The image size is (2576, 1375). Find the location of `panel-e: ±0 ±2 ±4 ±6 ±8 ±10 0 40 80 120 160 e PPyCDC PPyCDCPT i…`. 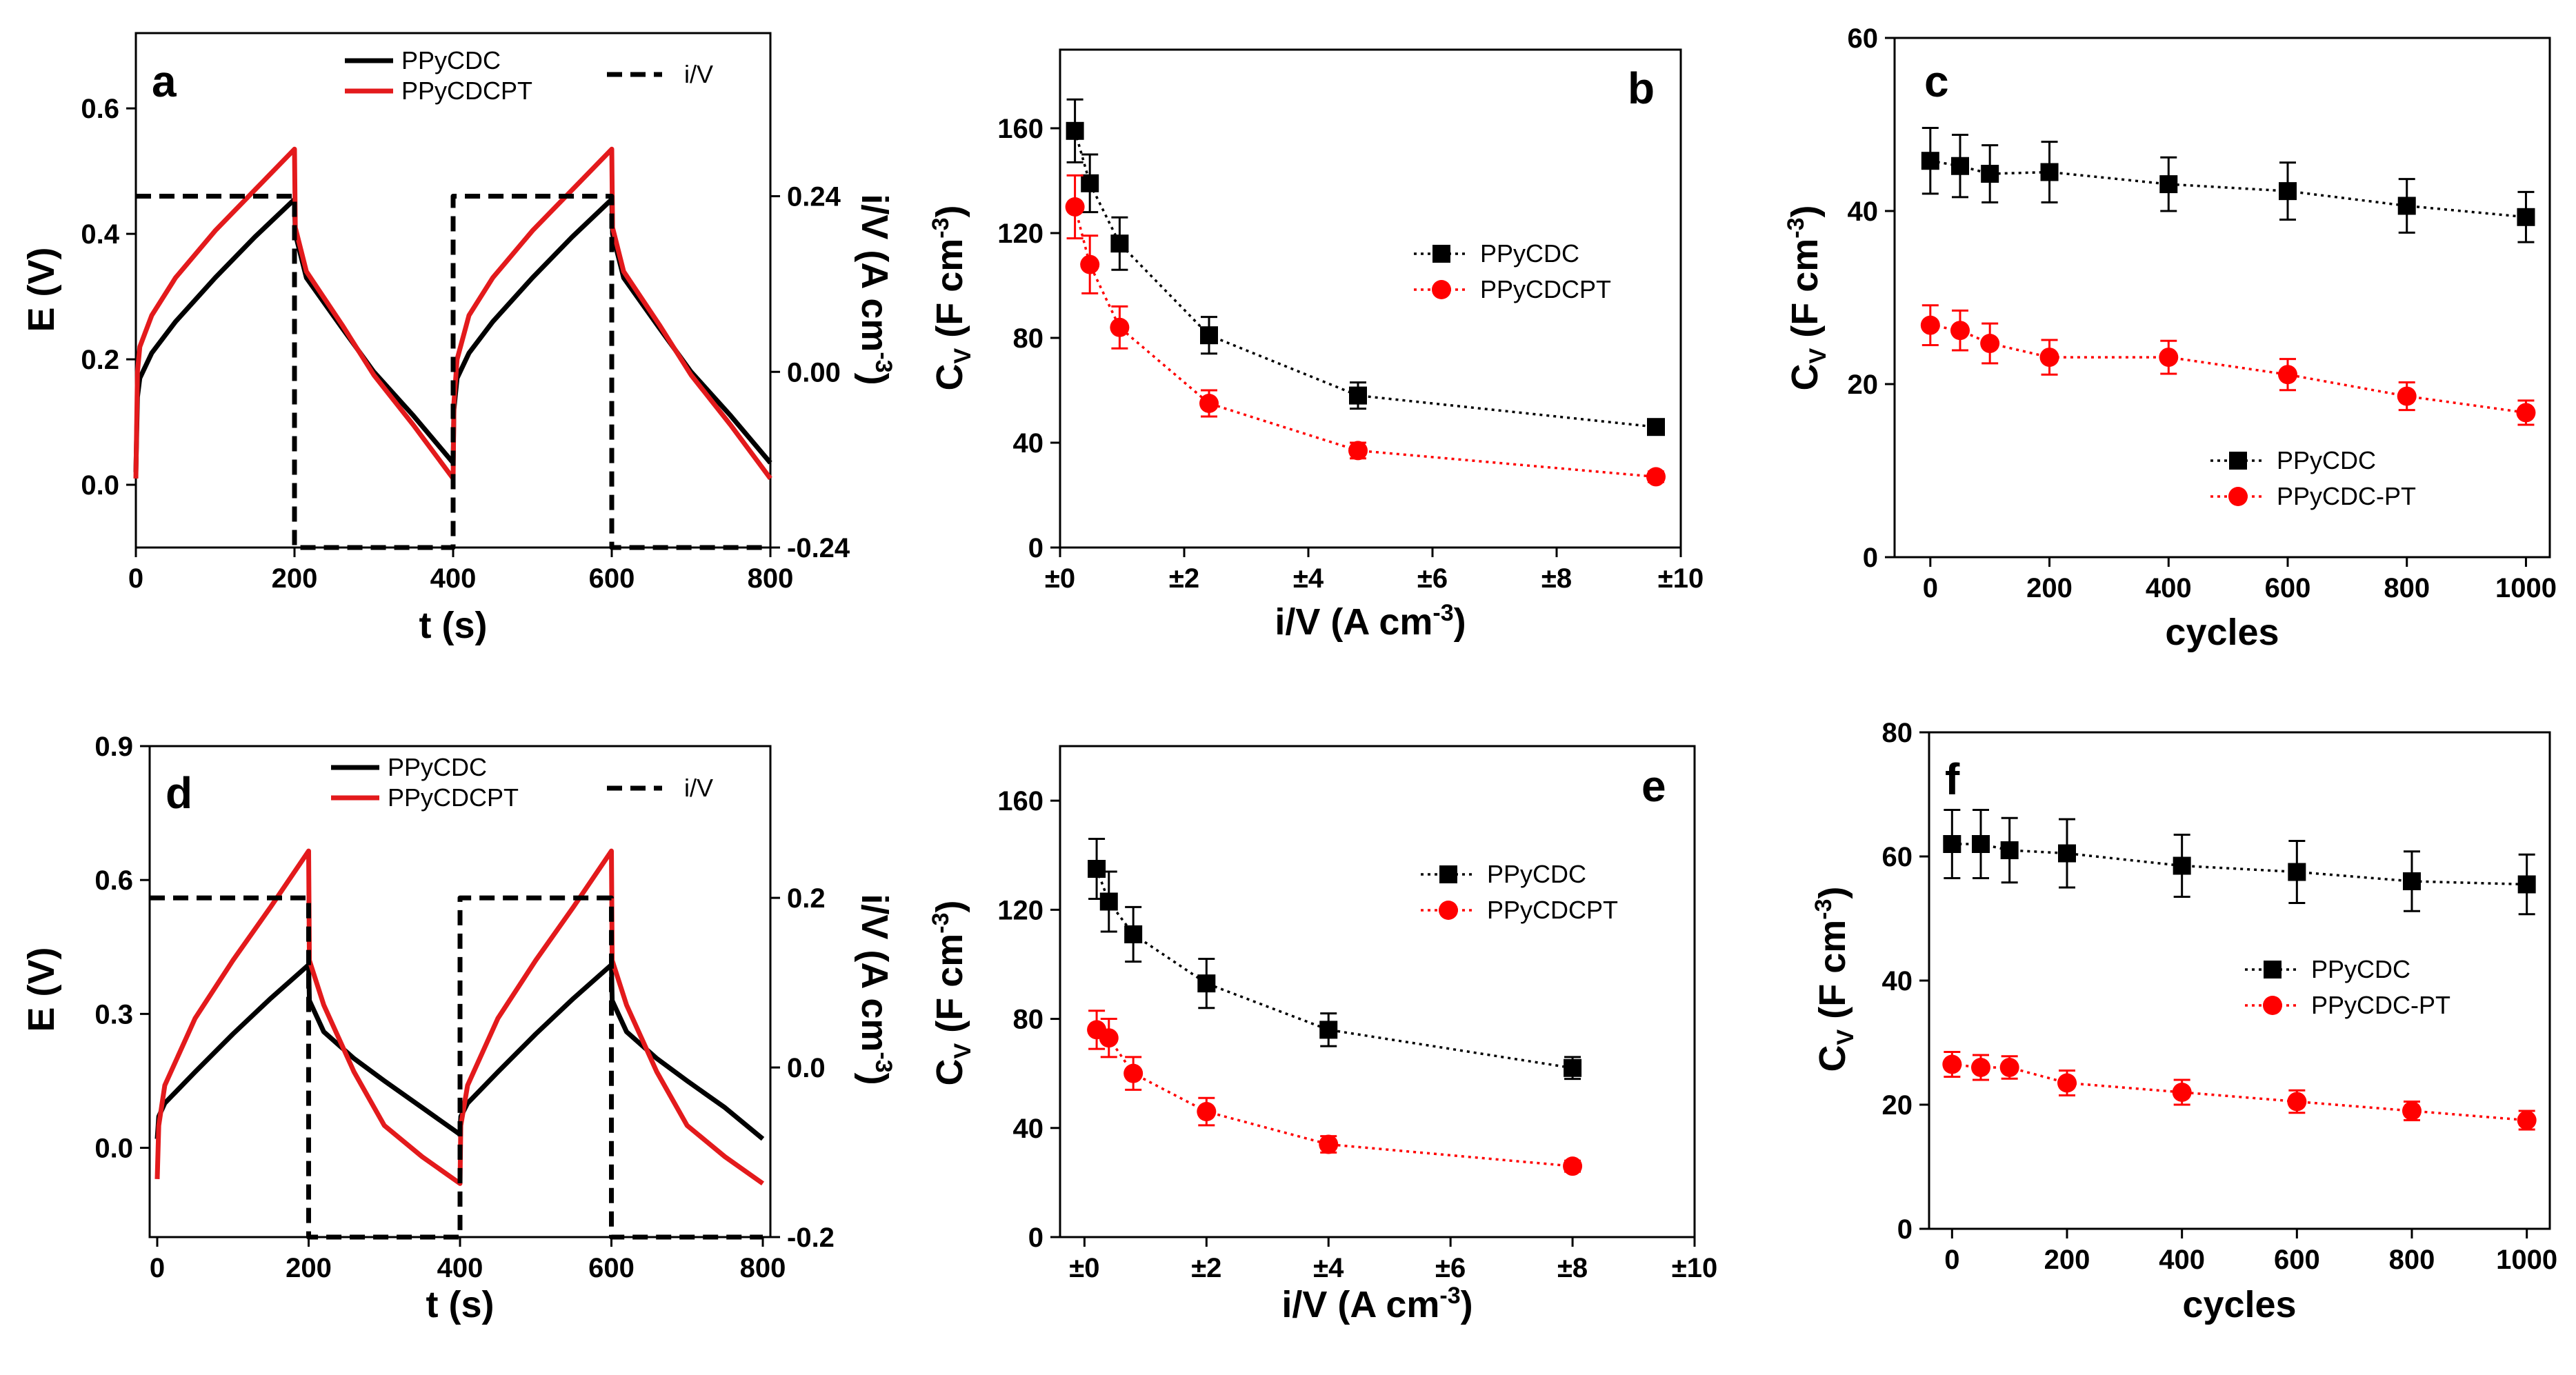

panel-e: ±0 ±2 ±4 ±6 ±8 ±10 0 40 80 120 160 e PPyCDC PPyCDCPT i… is located at coordinates (1322, 1035).